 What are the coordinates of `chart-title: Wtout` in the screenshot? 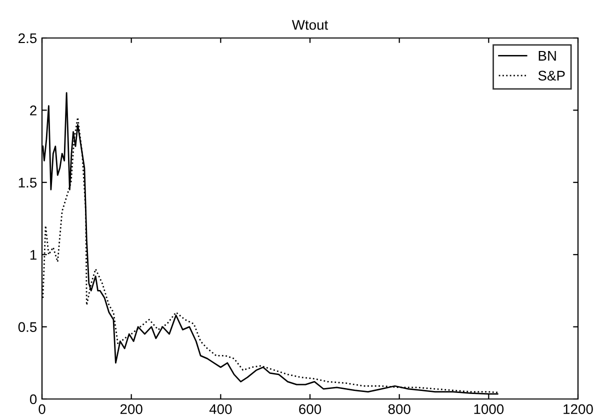 It's located at (310, 25).